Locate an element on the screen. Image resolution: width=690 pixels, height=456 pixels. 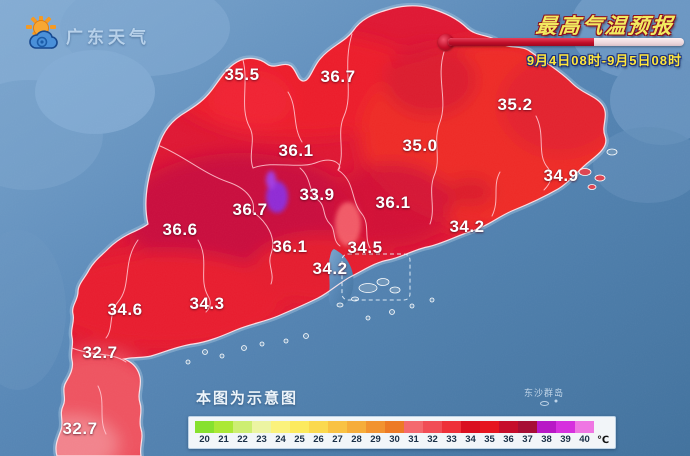
legend-cell: 39 is located at coordinates (565, 433).